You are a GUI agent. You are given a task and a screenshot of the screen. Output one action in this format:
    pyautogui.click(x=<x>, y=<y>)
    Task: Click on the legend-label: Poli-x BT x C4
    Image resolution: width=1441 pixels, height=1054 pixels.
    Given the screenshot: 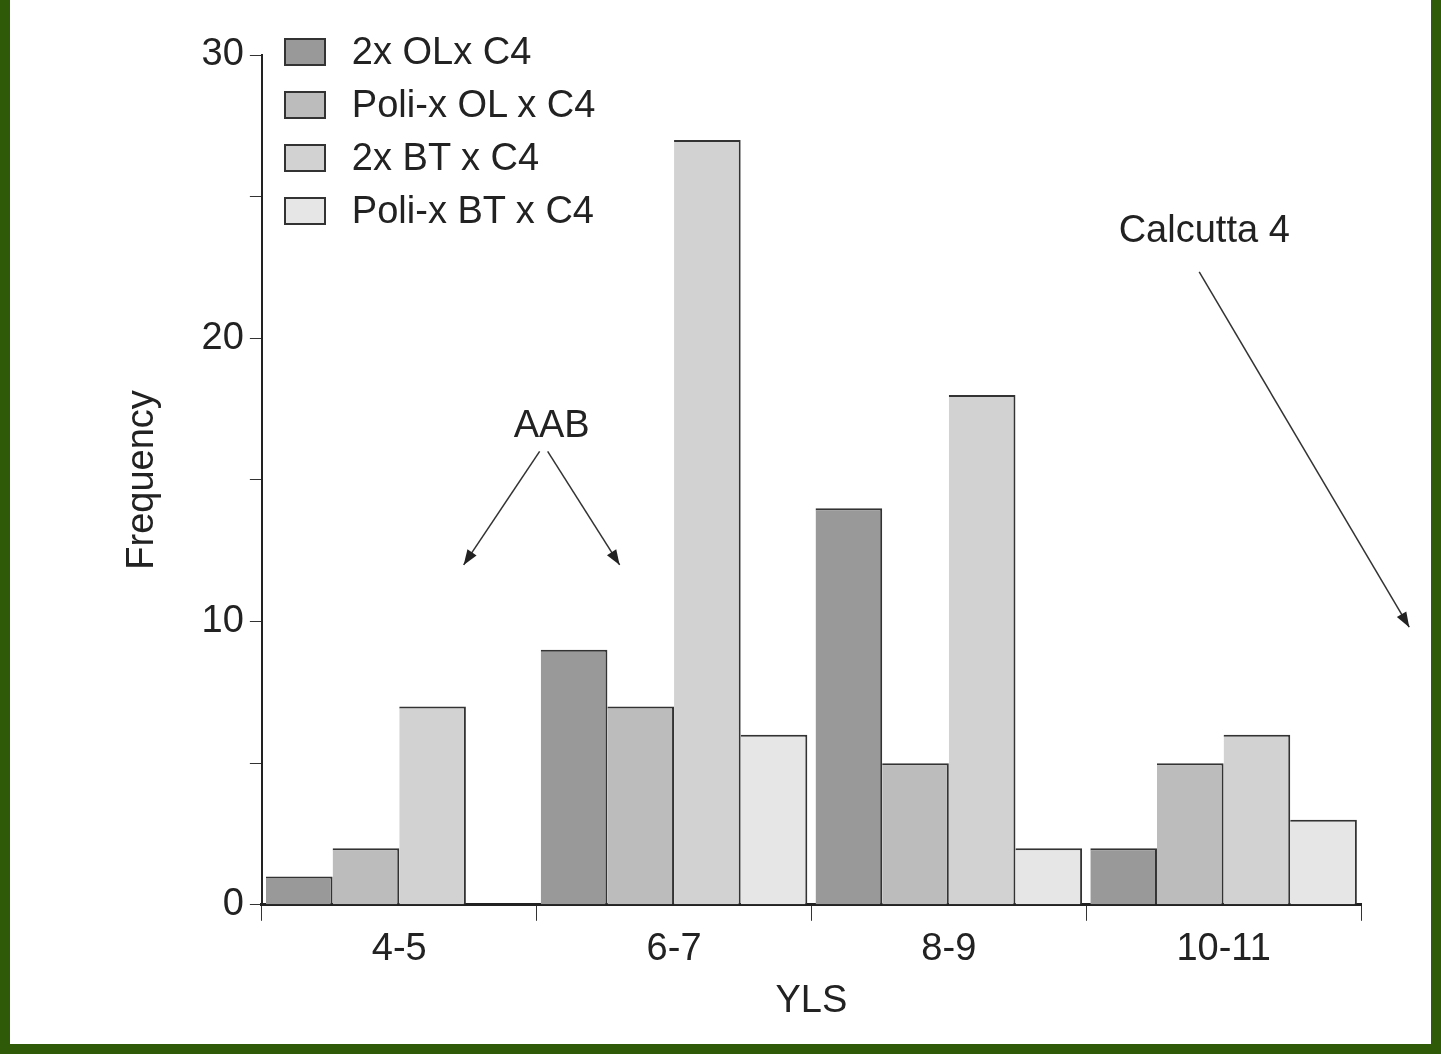 What is the action you would take?
    pyautogui.click(x=472, y=210)
    